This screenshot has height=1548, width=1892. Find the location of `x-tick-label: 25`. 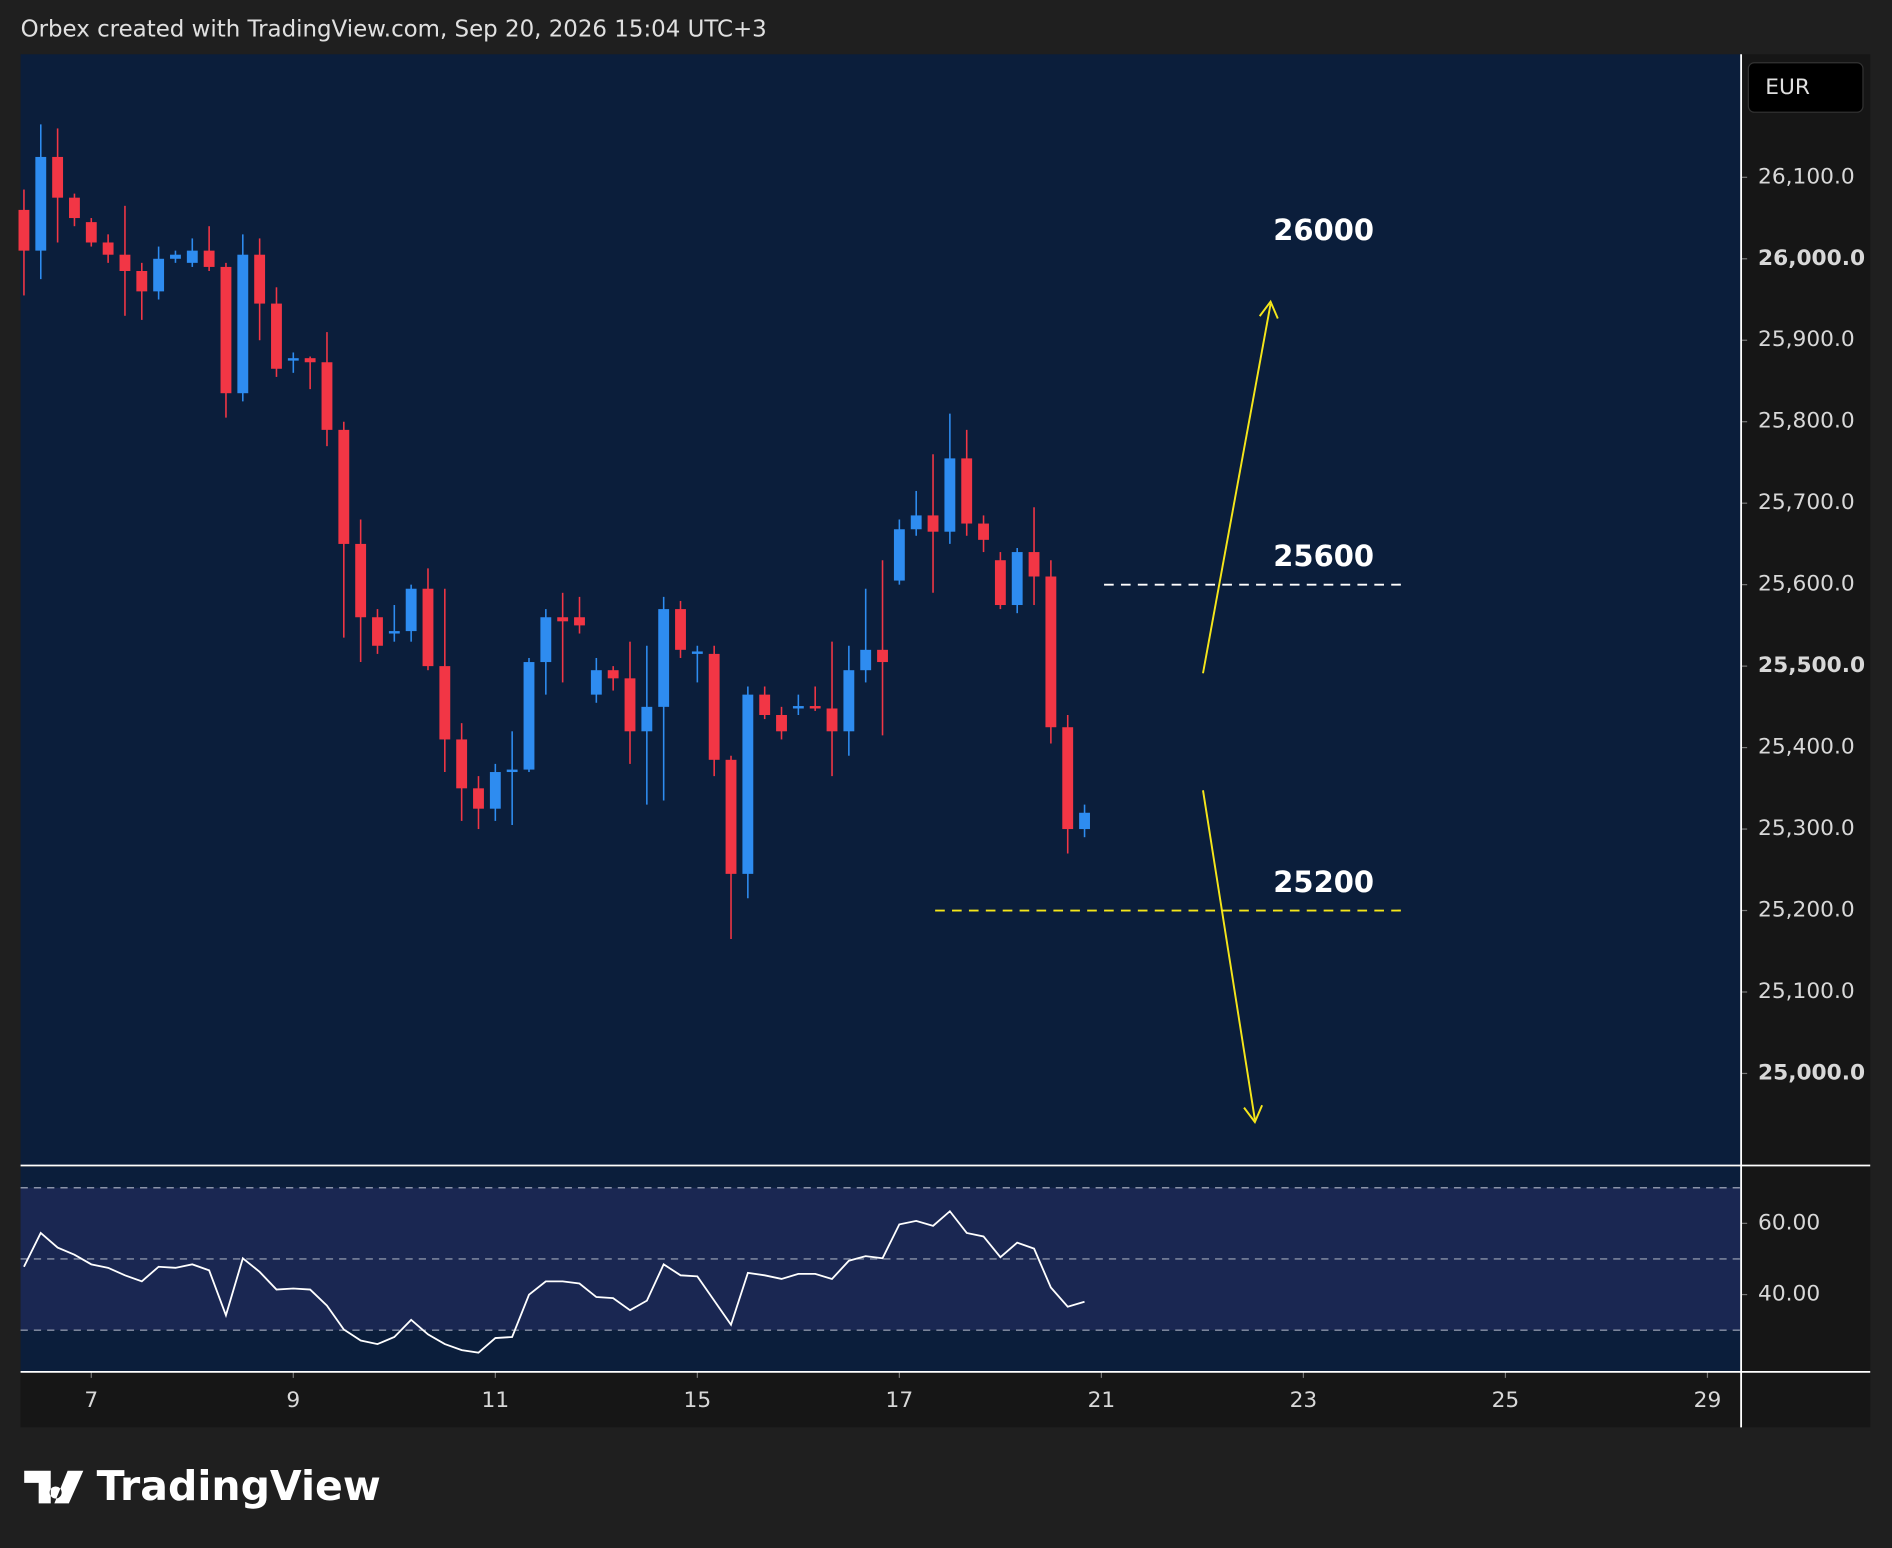

x-tick-label: 25 is located at coordinates (1506, 1400).